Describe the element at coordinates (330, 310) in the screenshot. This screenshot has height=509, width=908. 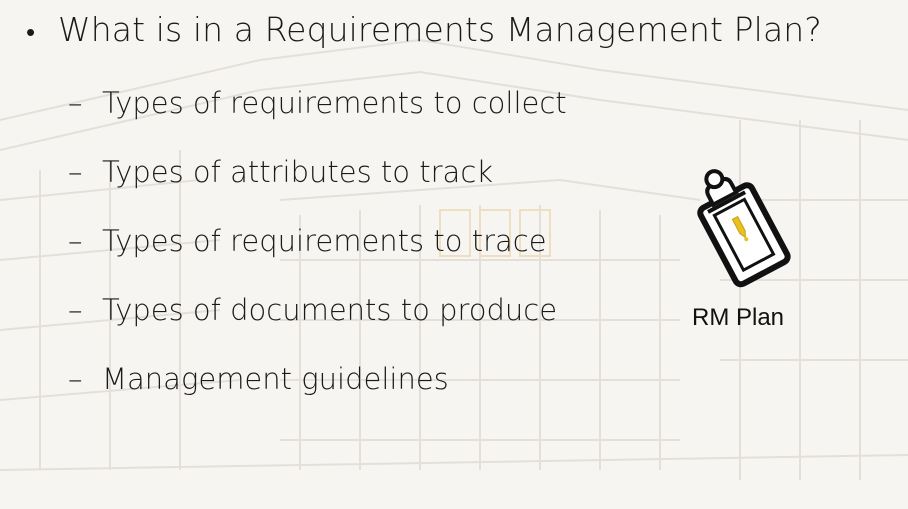
I see `list-item-label: Types of documents to produce` at that location.